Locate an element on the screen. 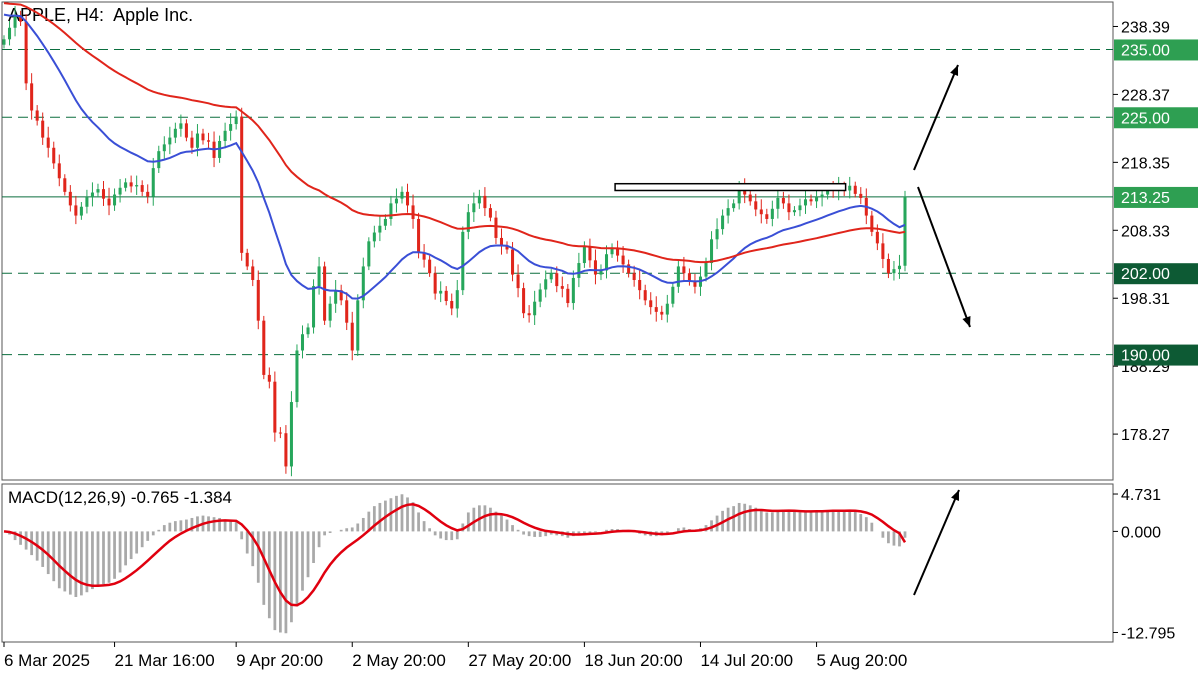 The width and height of the screenshot is (1200, 675). macd-signal-line is located at coordinates (455, 555).